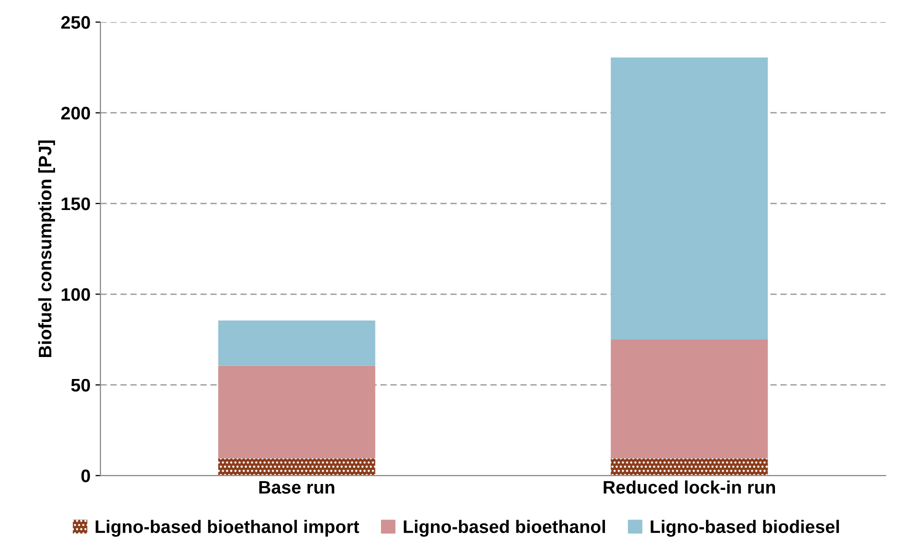 Image resolution: width=913 pixels, height=553 pixels. What do you see at coordinates (75, 113) in the screenshot?
I see `y-tick-label: 200` at bounding box center [75, 113].